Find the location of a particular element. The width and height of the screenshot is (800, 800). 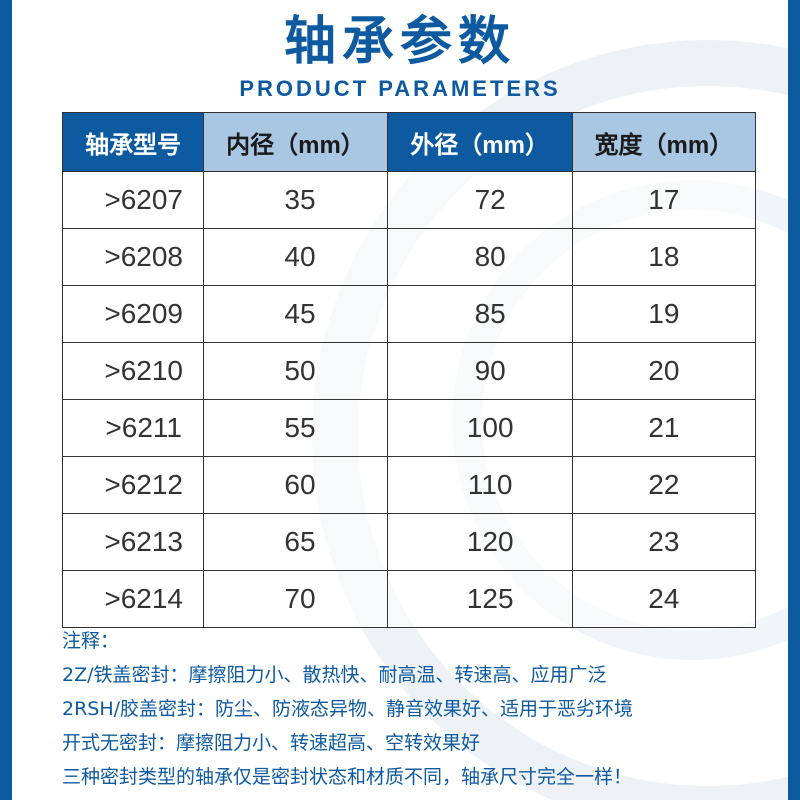

table-row: >6212 60 110 22 is located at coordinates (409, 485).